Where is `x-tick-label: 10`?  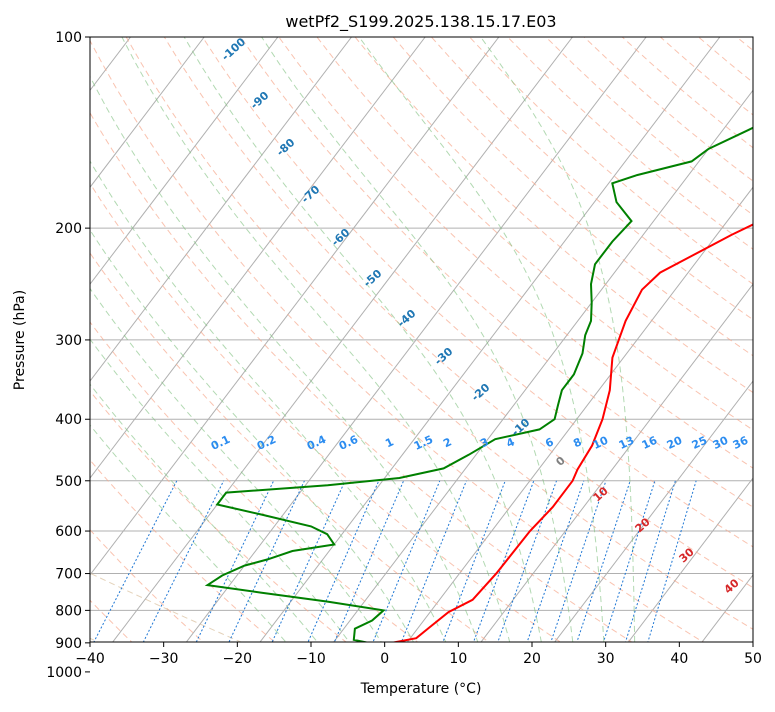 x-tick-label: 10 is located at coordinates (458, 659).